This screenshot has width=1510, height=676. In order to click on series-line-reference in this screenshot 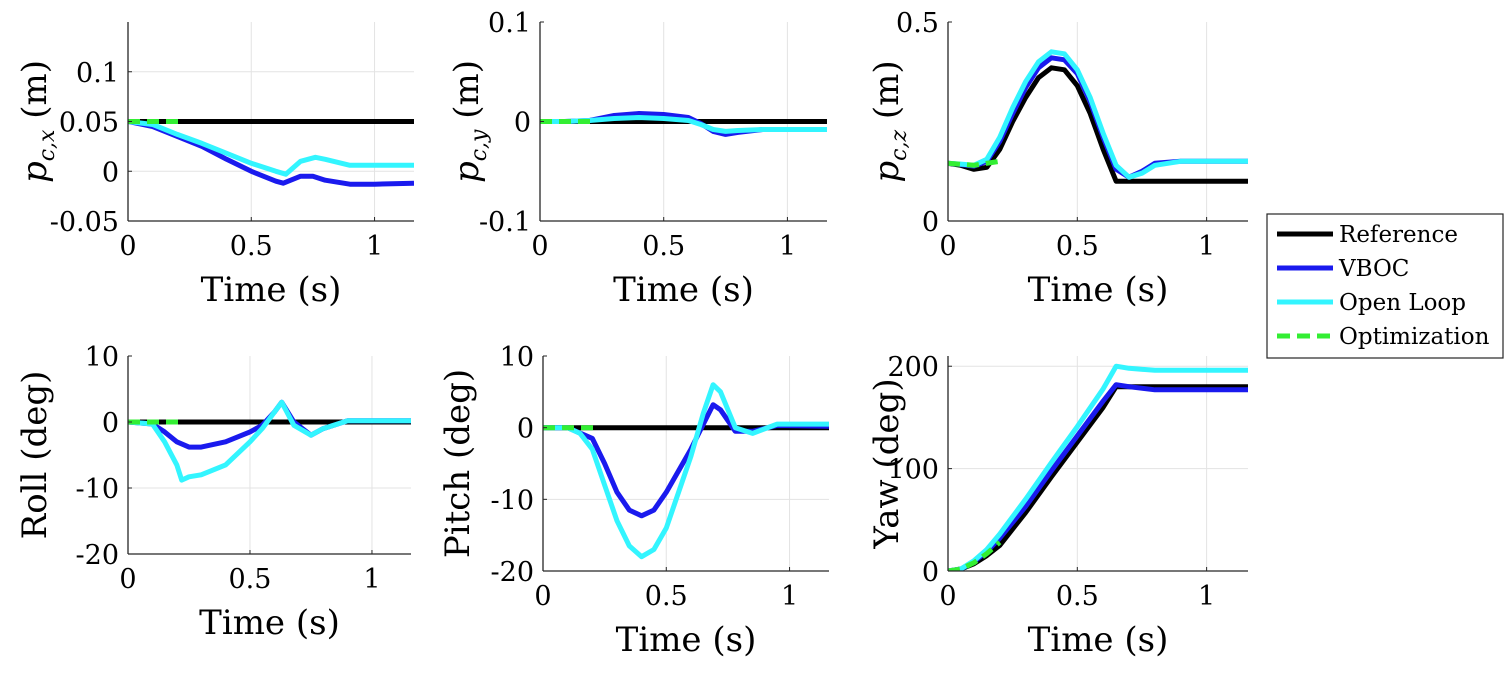, I will do `click(1098, 124)`.